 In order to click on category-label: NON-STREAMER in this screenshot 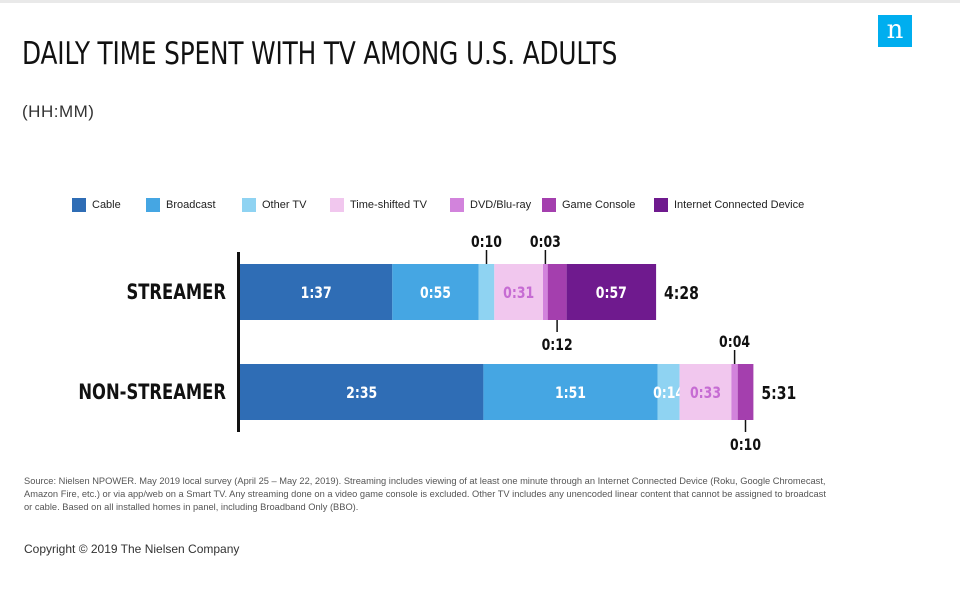, I will do `click(152, 392)`.